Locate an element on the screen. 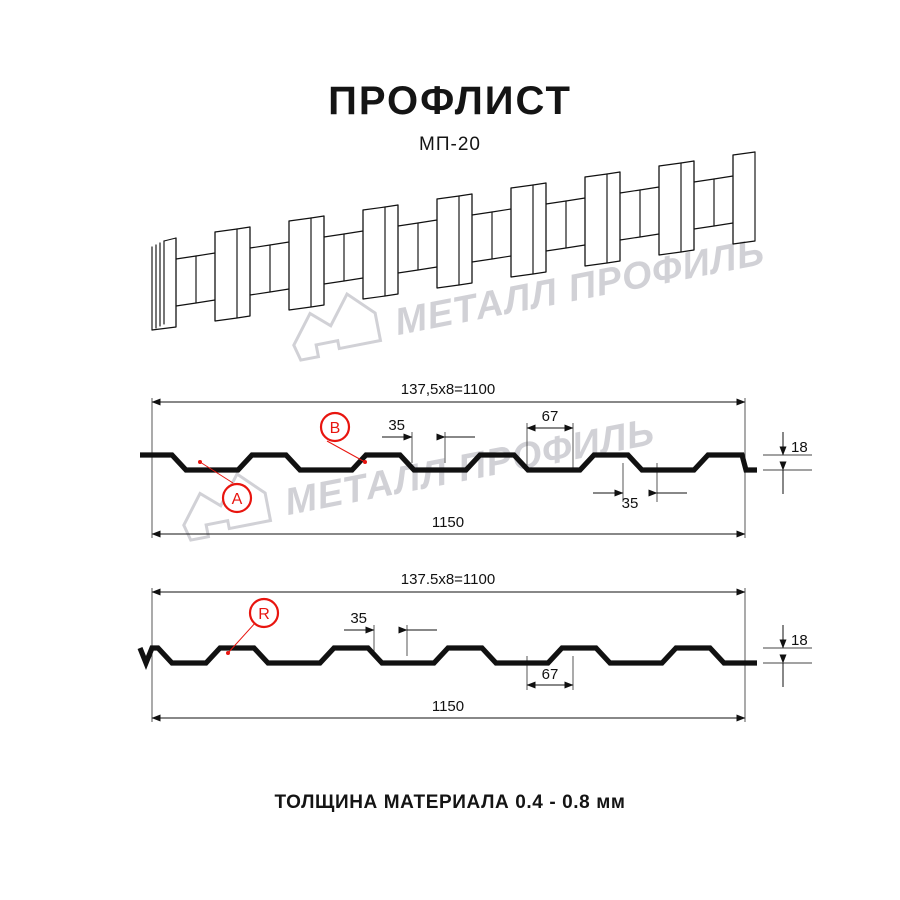 The image size is (900, 900). watermark-top: МЕТАЛЛ ПРОФИЛЬ is located at coordinates (530, 296).